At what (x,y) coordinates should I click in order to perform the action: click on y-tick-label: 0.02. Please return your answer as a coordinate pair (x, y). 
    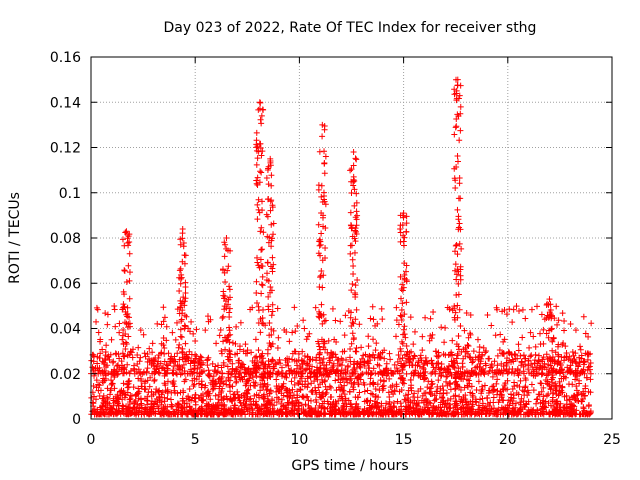
    Looking at the image, I should click on (65, 375).